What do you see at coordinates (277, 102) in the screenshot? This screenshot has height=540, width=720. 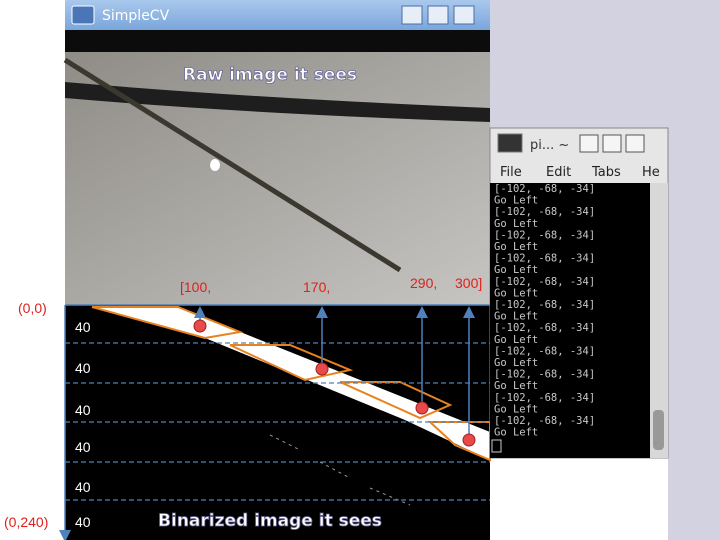 I see `road-edge` at bounding box center [277, 102].